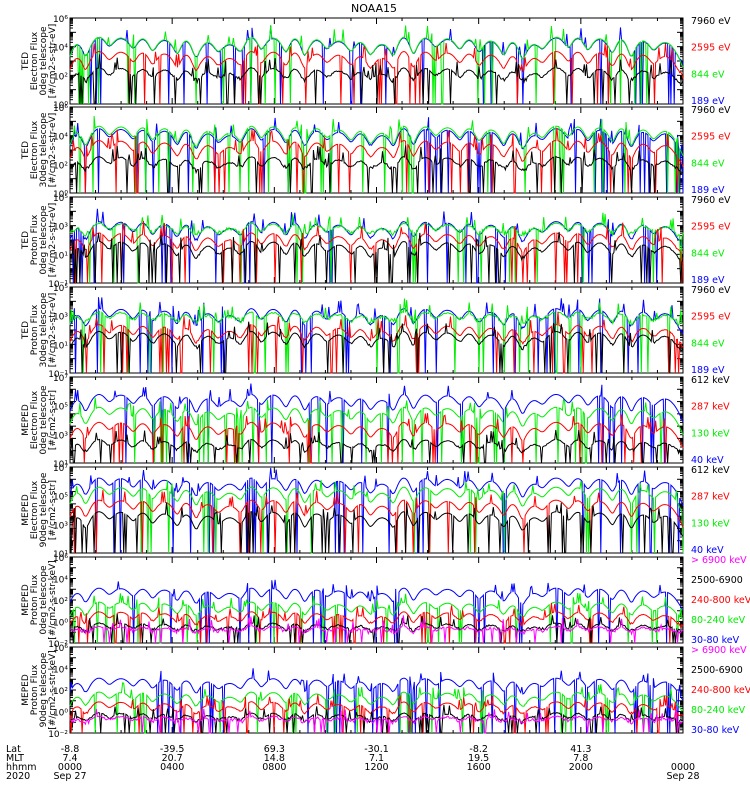  What do you see at coordinates (69, 776) in the screenshot?
I see `x-tick-label: Sep 27` at bounding box center [69, 776].